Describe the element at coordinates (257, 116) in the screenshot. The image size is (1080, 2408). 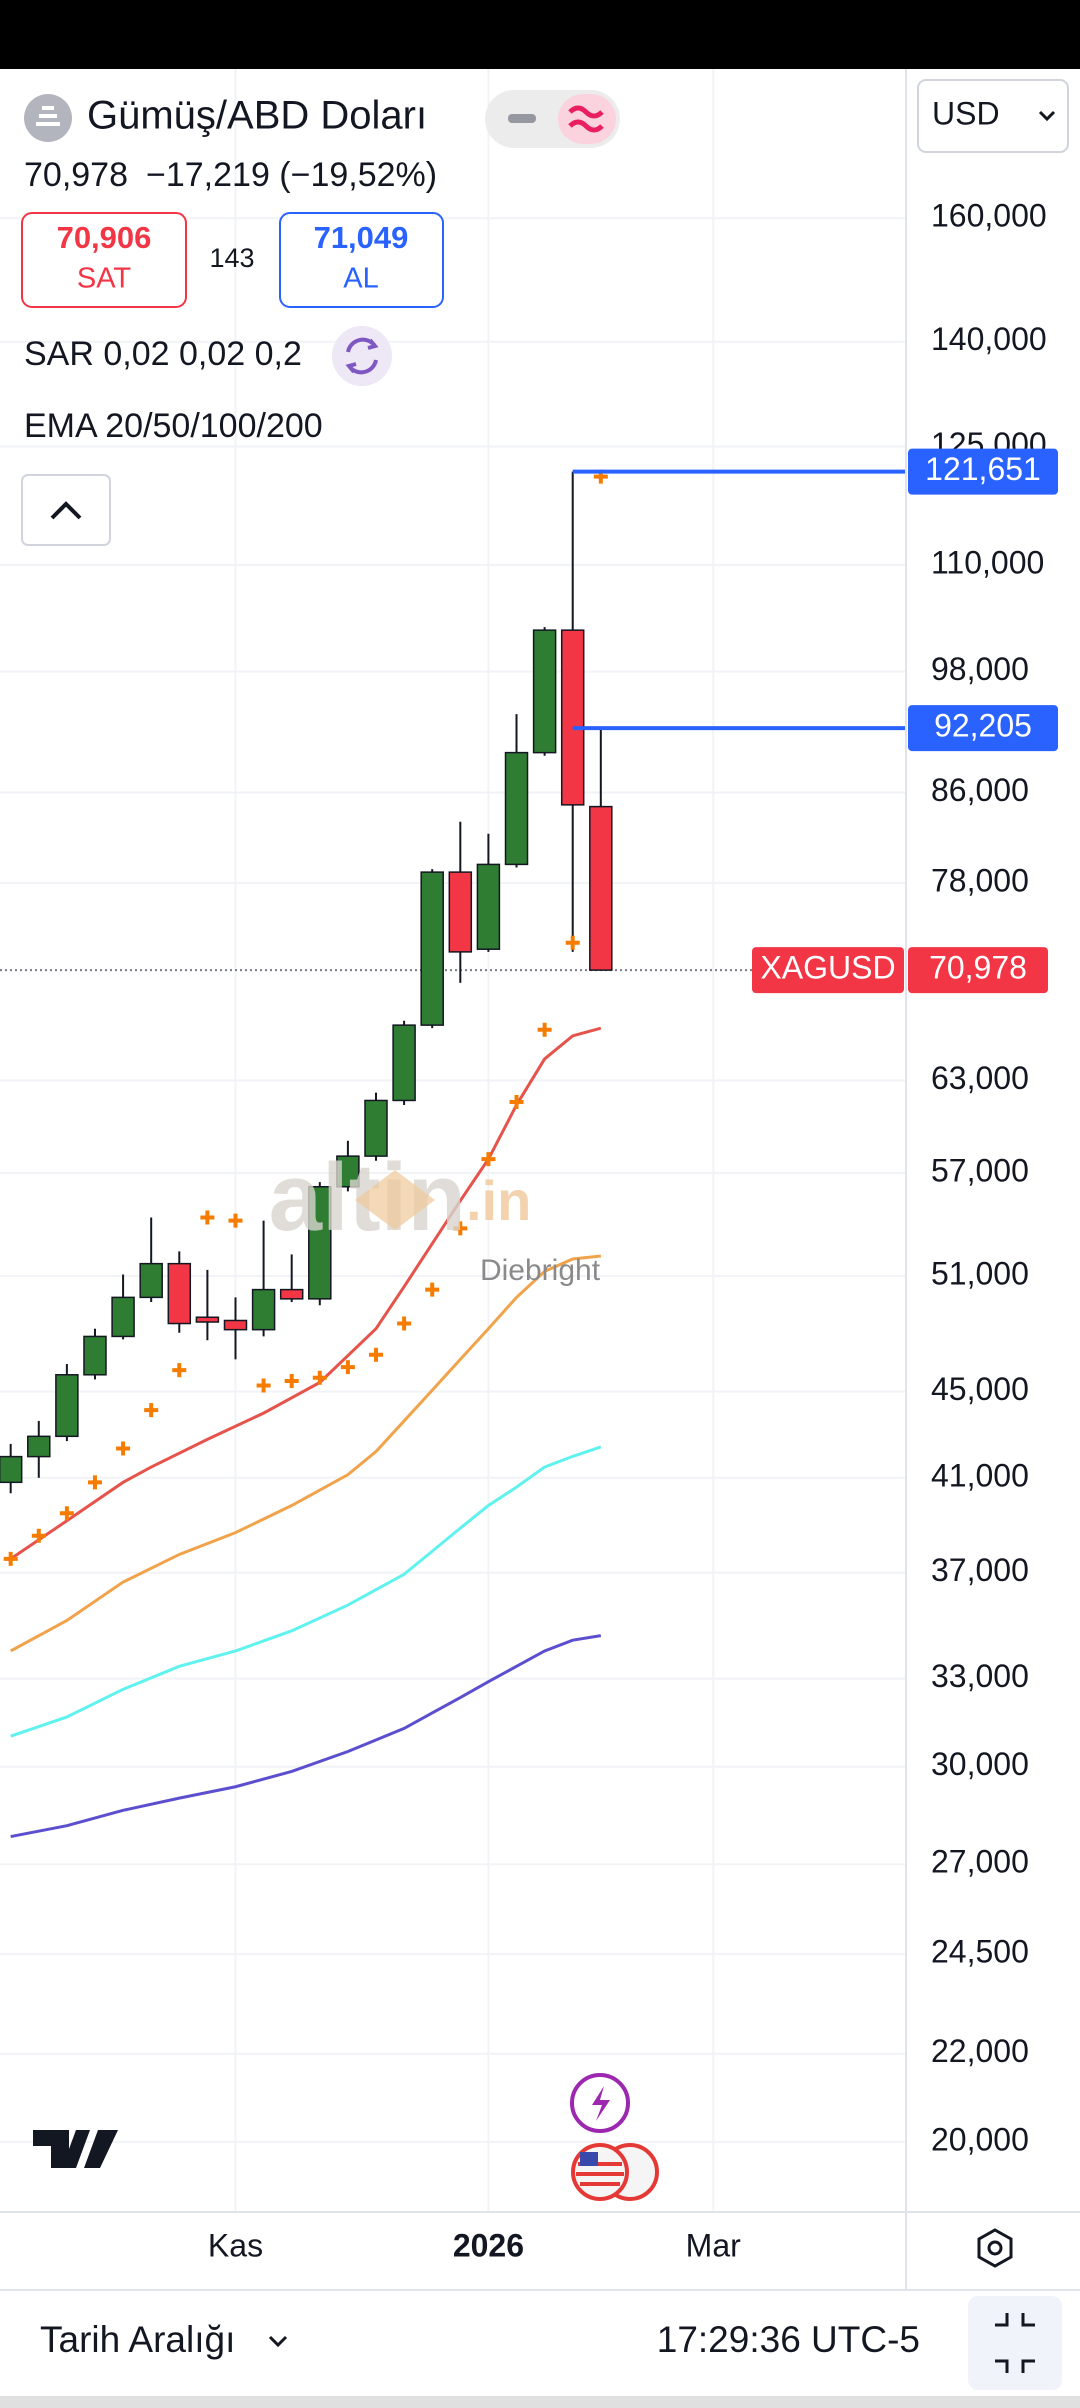
I see `symbol-title: Gümüş/ABD Doları` at that location.